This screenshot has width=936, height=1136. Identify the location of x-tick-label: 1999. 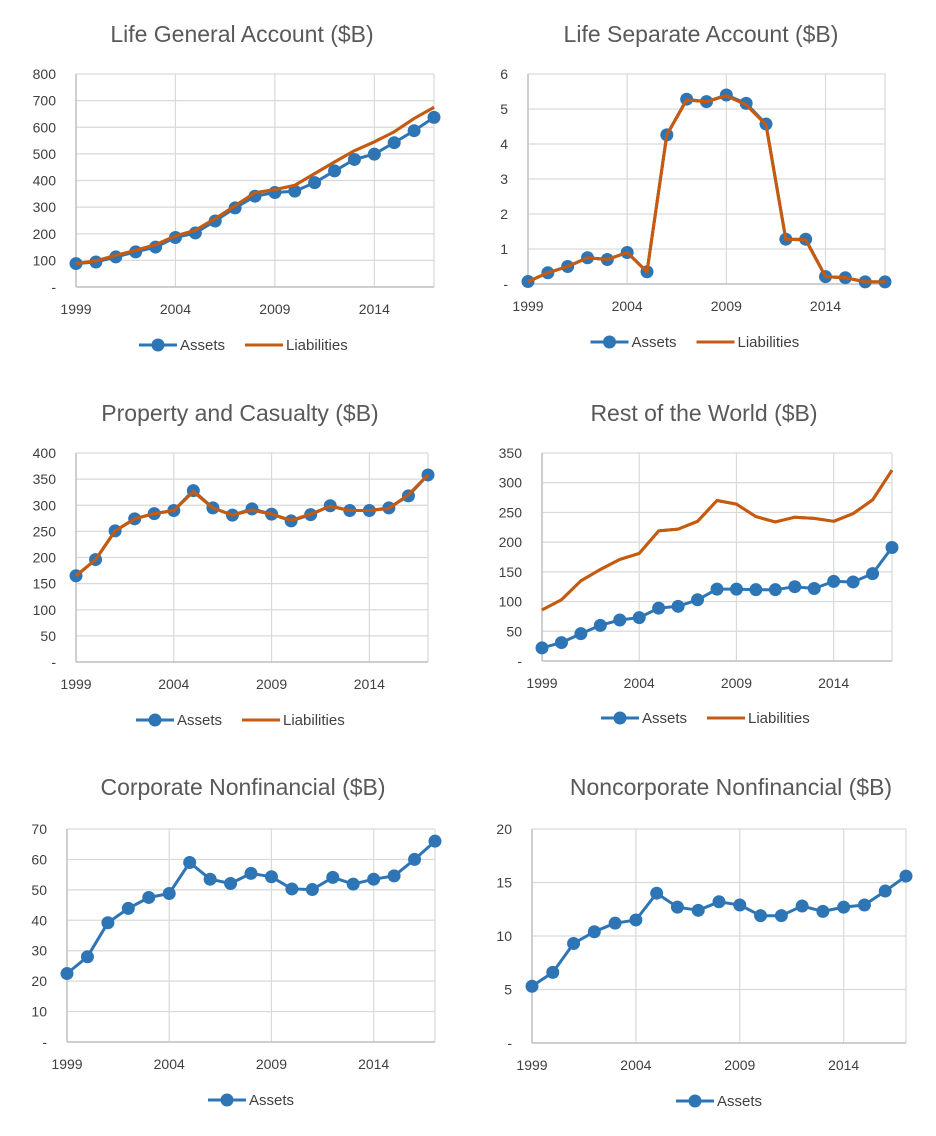
(541, 683).